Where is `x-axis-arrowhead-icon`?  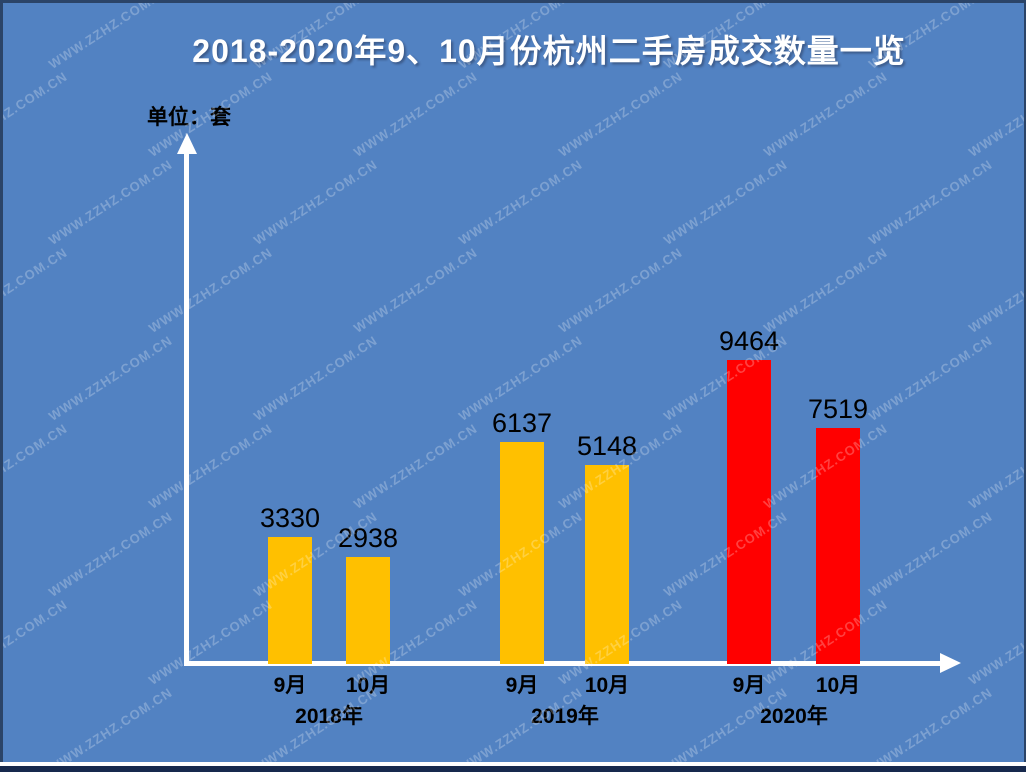
x-axis-arrowhead-icon is located at coordinates (950, 663).